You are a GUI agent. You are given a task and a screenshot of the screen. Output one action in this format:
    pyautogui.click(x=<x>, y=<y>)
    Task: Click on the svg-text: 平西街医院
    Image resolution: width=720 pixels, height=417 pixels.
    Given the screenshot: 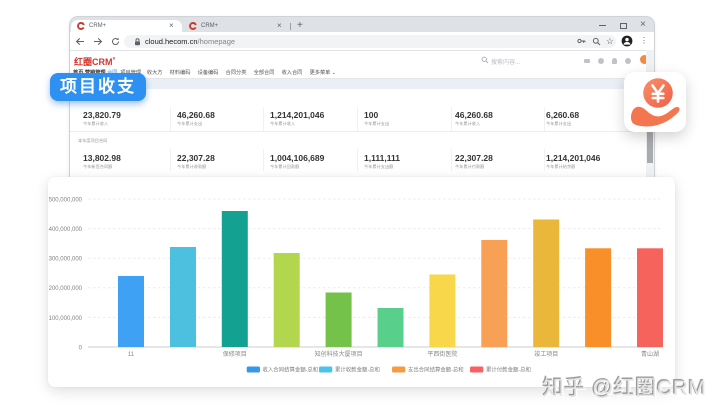 What is the action you would take?
    pyautogui.click(x=442, y=354)
    